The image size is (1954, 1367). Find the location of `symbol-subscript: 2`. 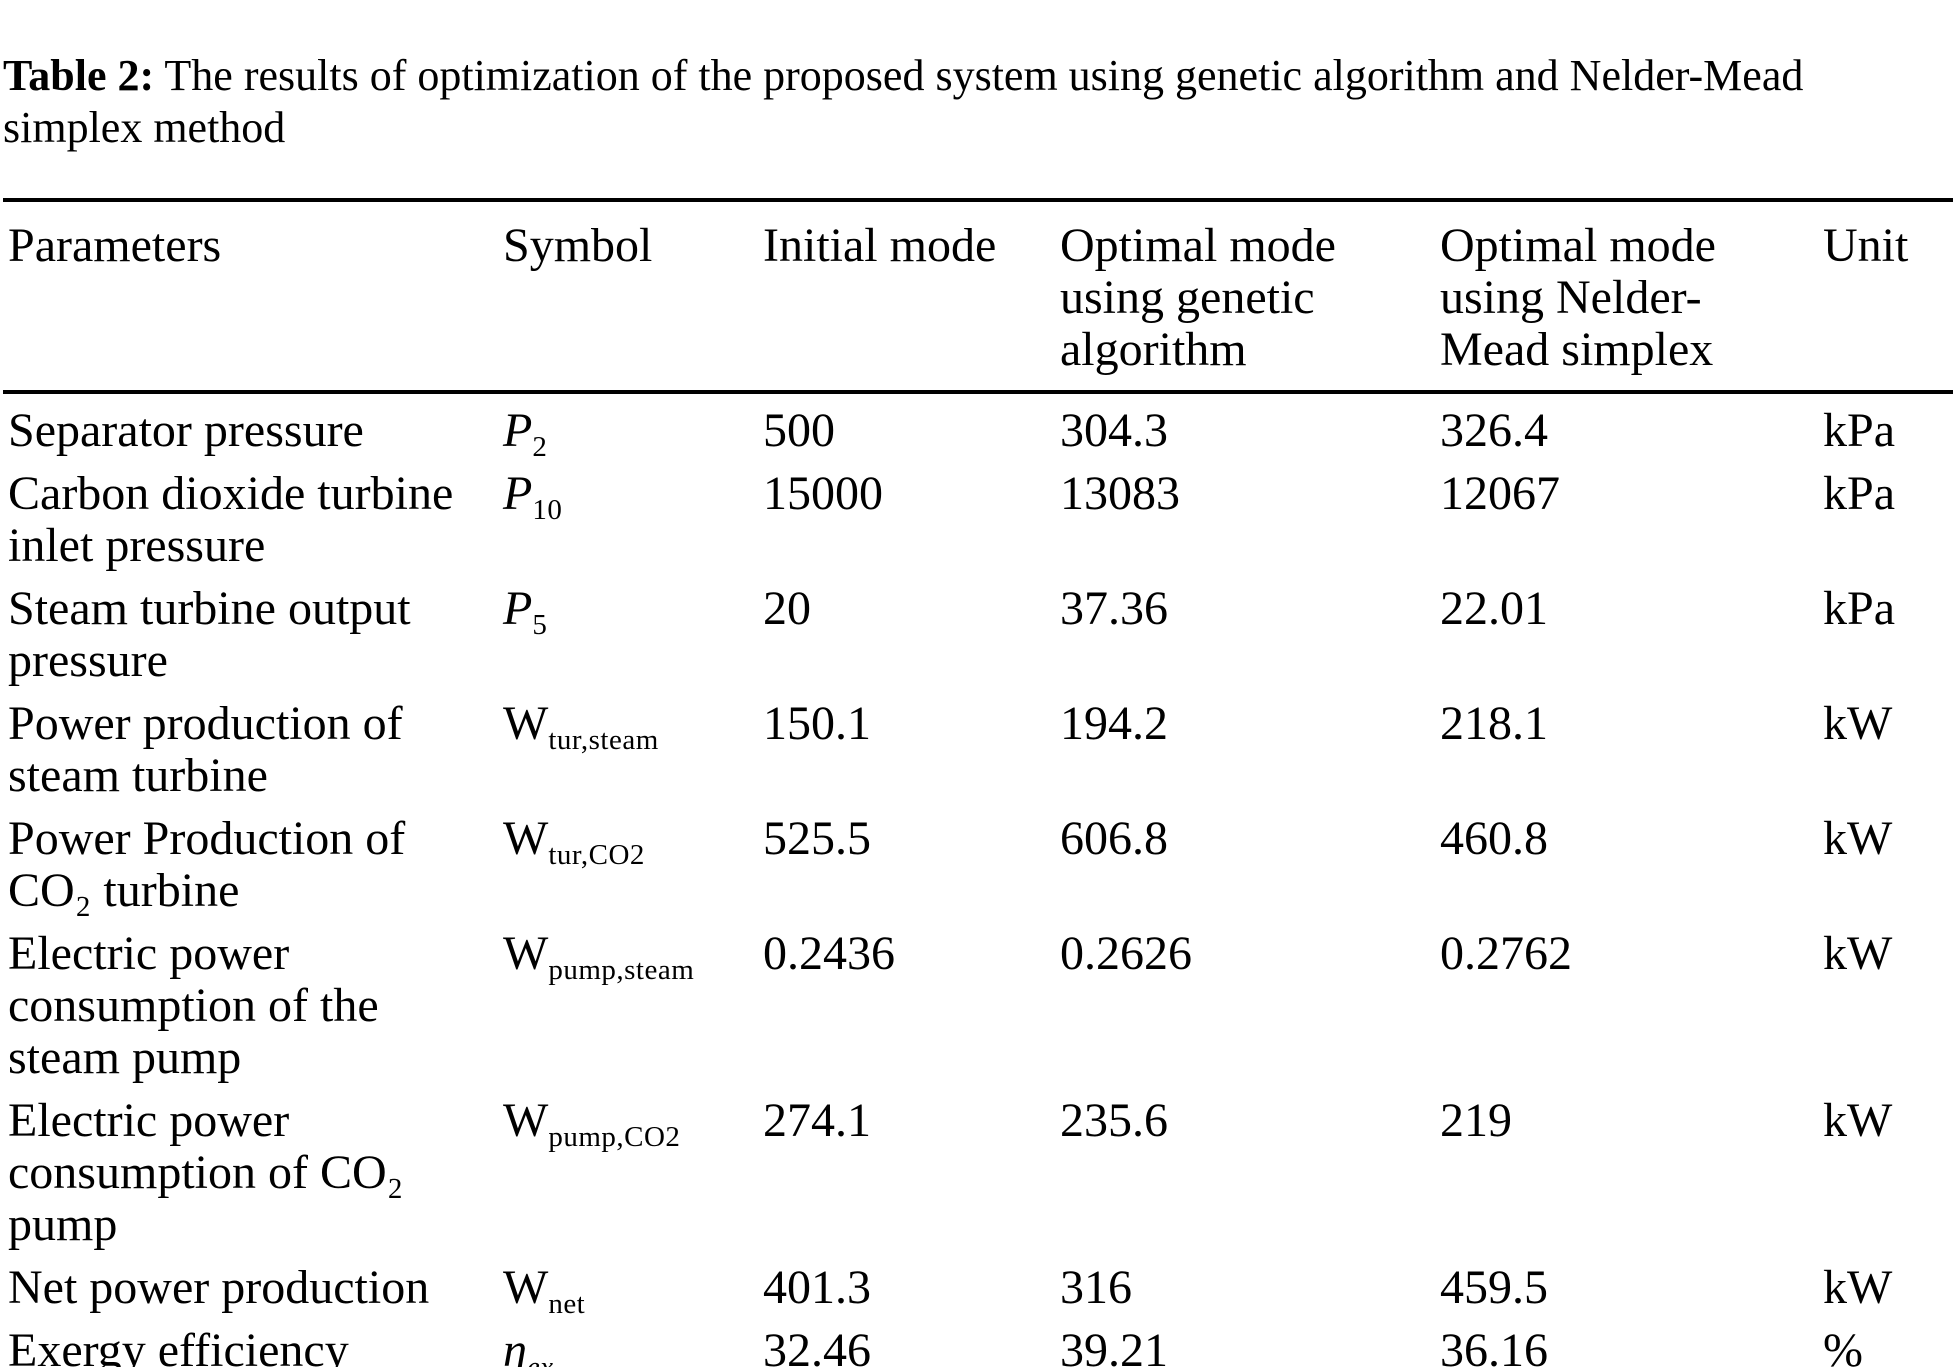

symbol-subscript: 2 is located at coordinates (540, 447).